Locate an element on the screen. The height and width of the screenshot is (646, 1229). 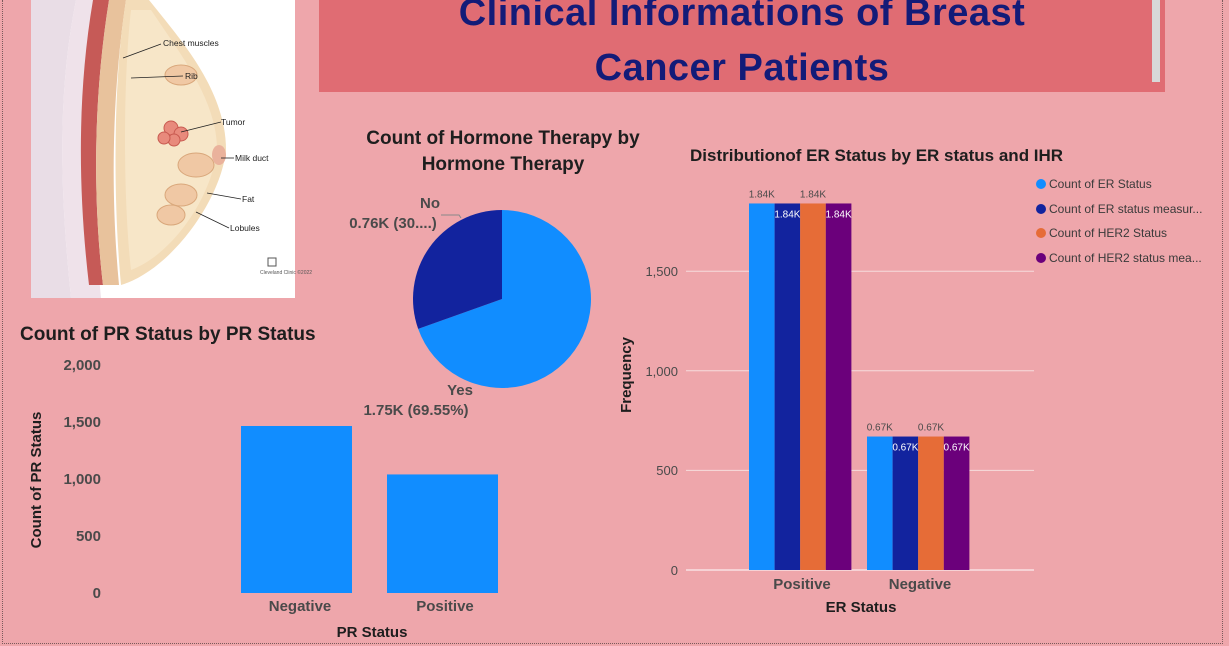
pr-xtick-negative: Negative is located at coordinates (300, 606).